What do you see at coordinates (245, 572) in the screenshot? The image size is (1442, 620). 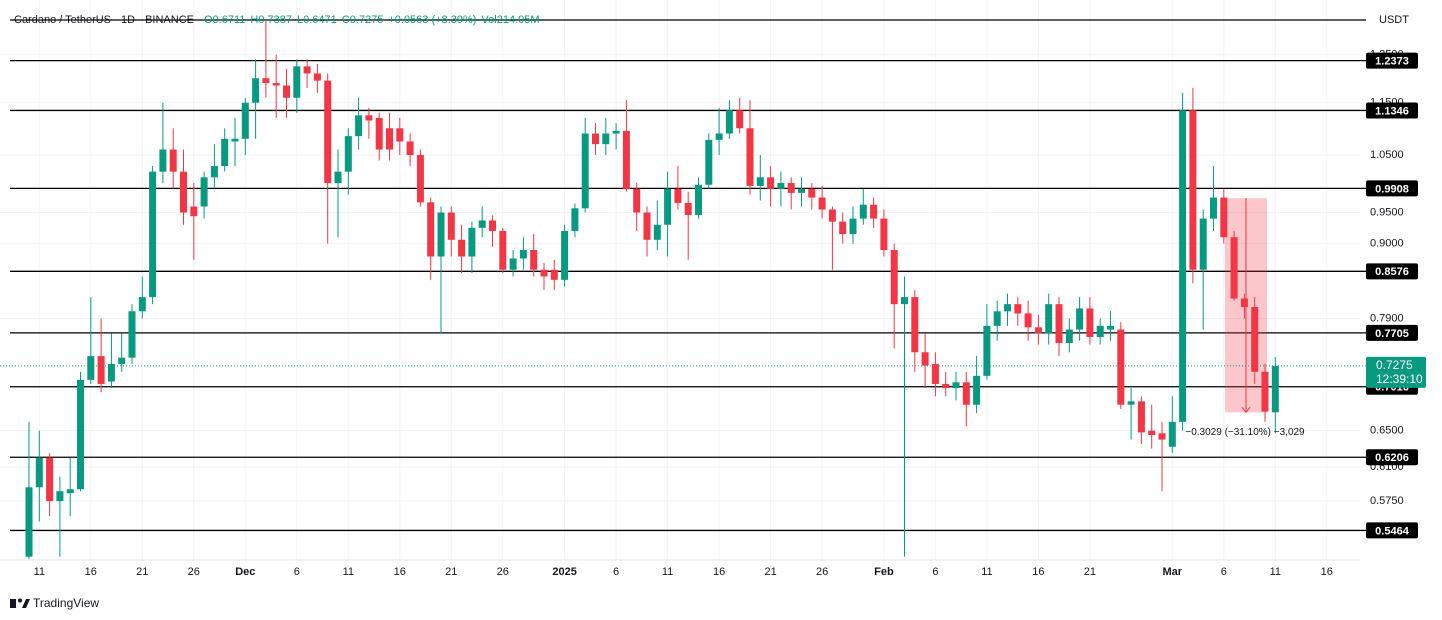 I see `x-tick-label: Dec` at bounding box center [245, 572].